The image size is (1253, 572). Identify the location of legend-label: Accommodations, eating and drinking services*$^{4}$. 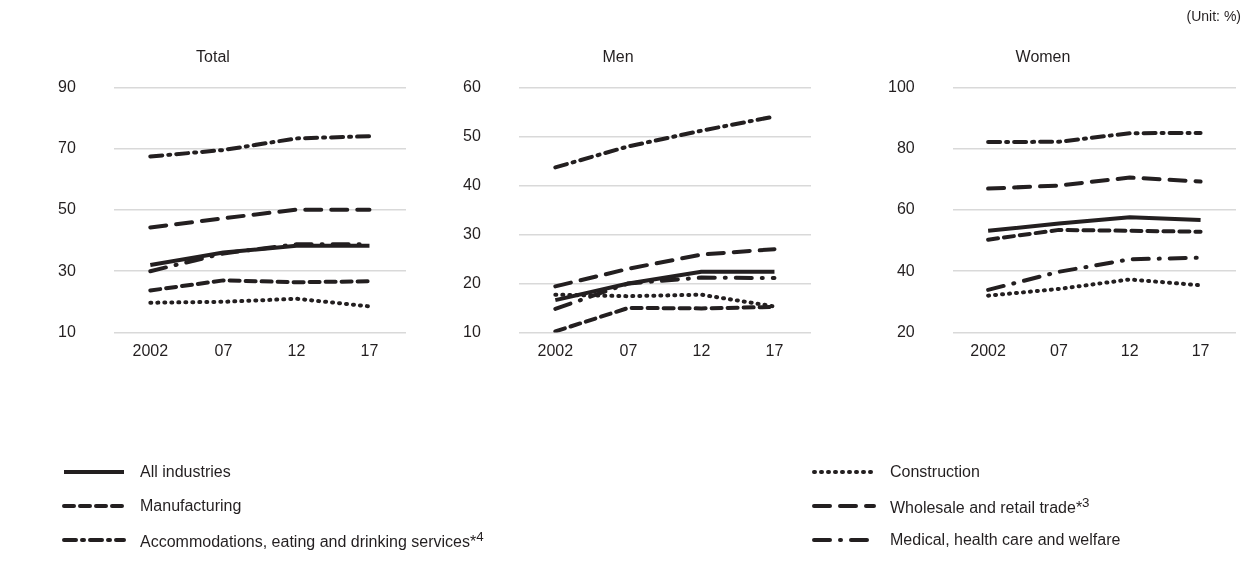
(312, 540).